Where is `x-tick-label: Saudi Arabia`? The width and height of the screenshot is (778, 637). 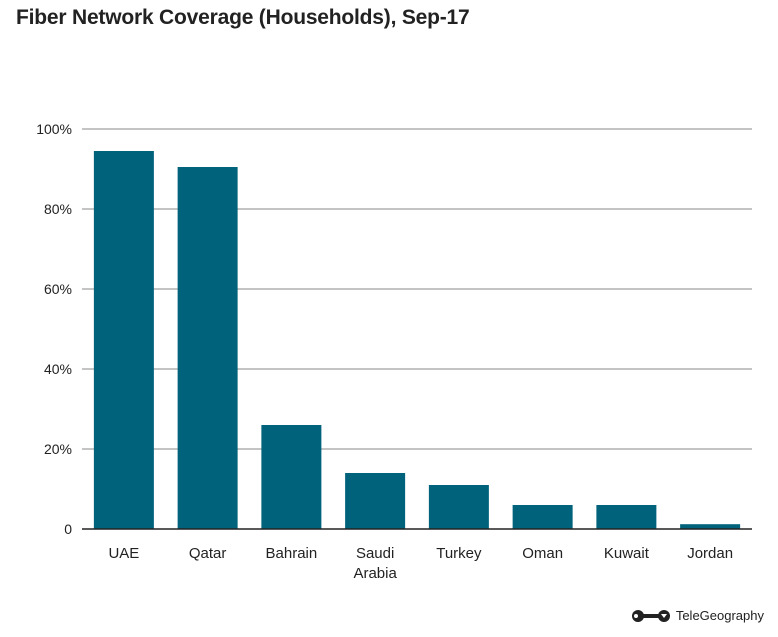
x-tick-label: Saudi Arabia is located at coordinates (375, 563).